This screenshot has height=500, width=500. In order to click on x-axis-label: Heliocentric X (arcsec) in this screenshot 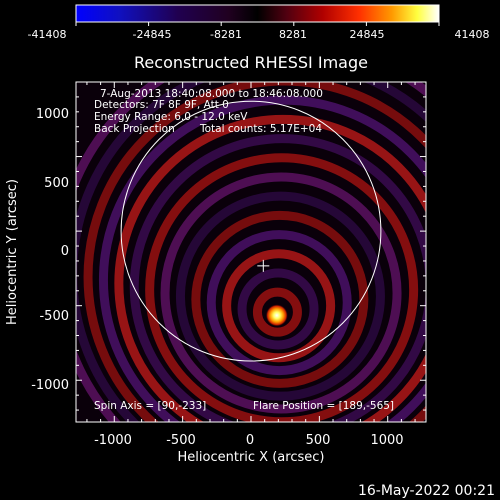, I will do `click(251, 457)`.